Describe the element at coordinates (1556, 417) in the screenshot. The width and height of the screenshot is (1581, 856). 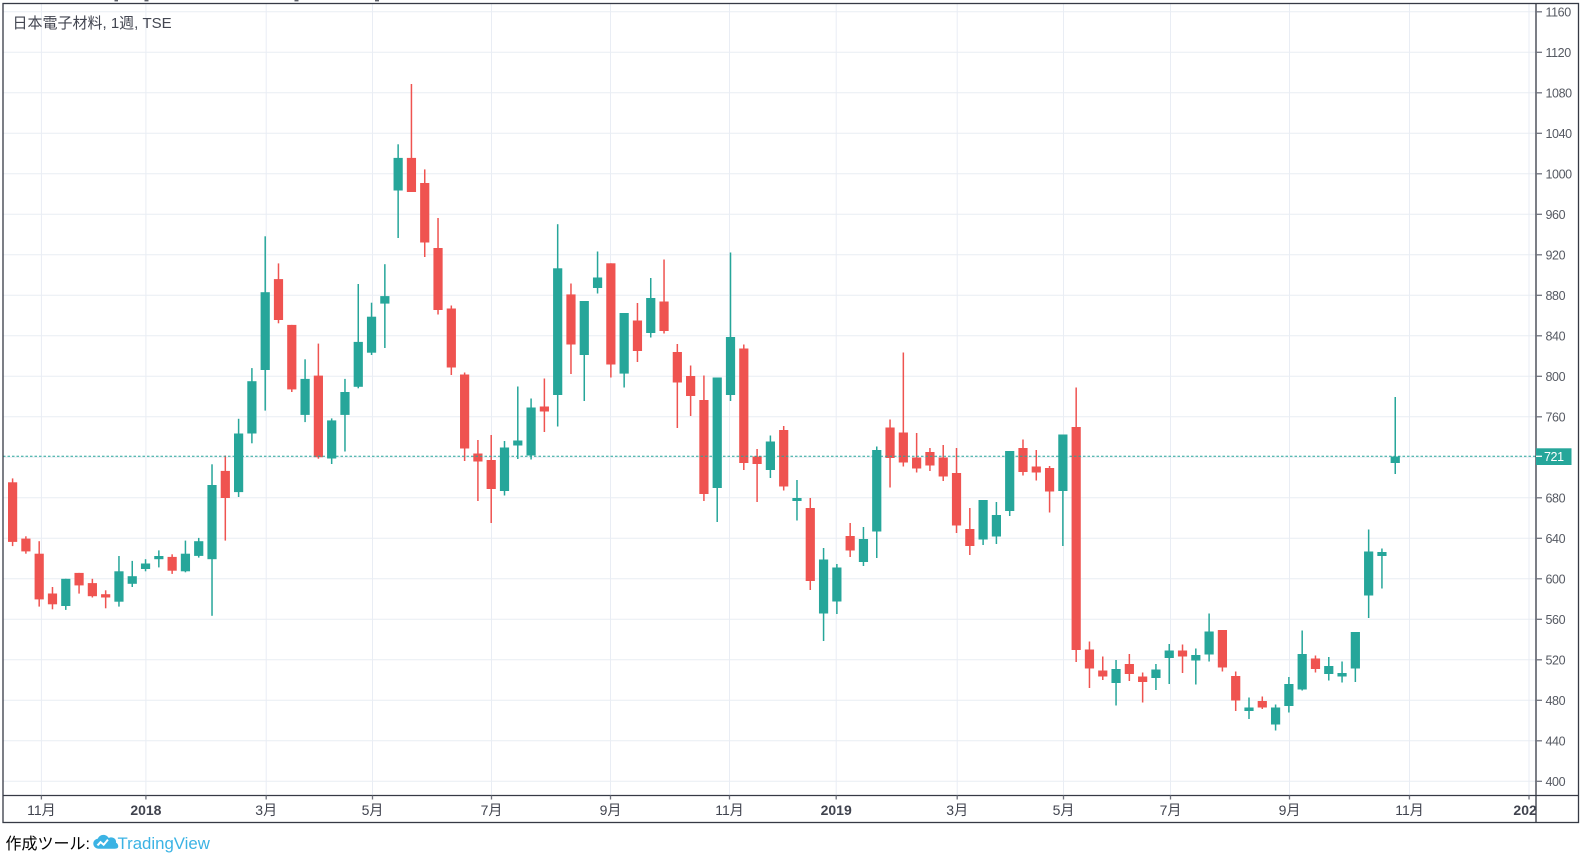
I see `svg-text: 760` at that location.